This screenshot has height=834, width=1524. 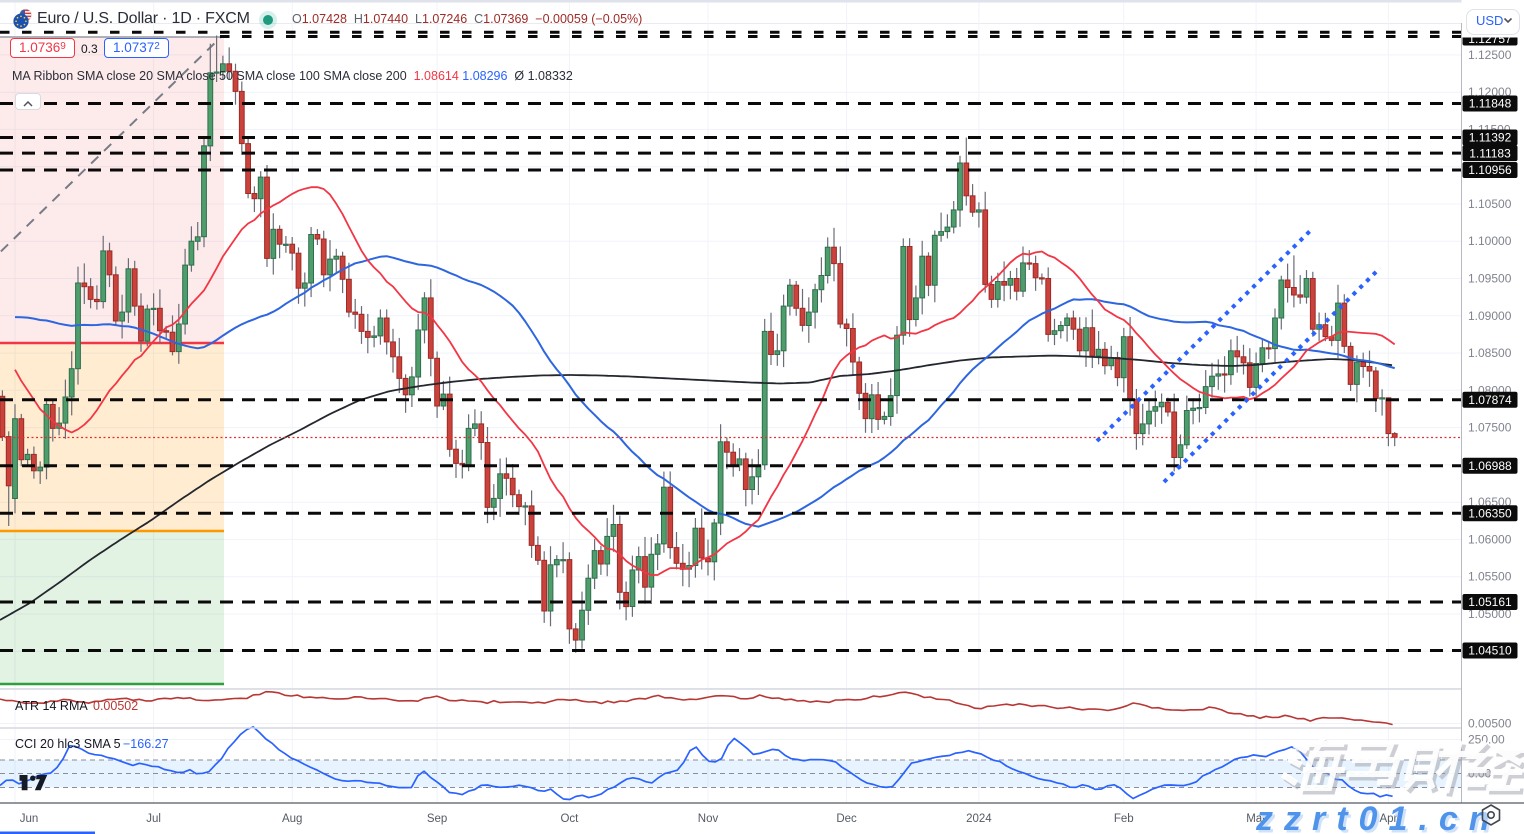 I want to click on svg-text: 1.10956, so click(x=1490, y=170).